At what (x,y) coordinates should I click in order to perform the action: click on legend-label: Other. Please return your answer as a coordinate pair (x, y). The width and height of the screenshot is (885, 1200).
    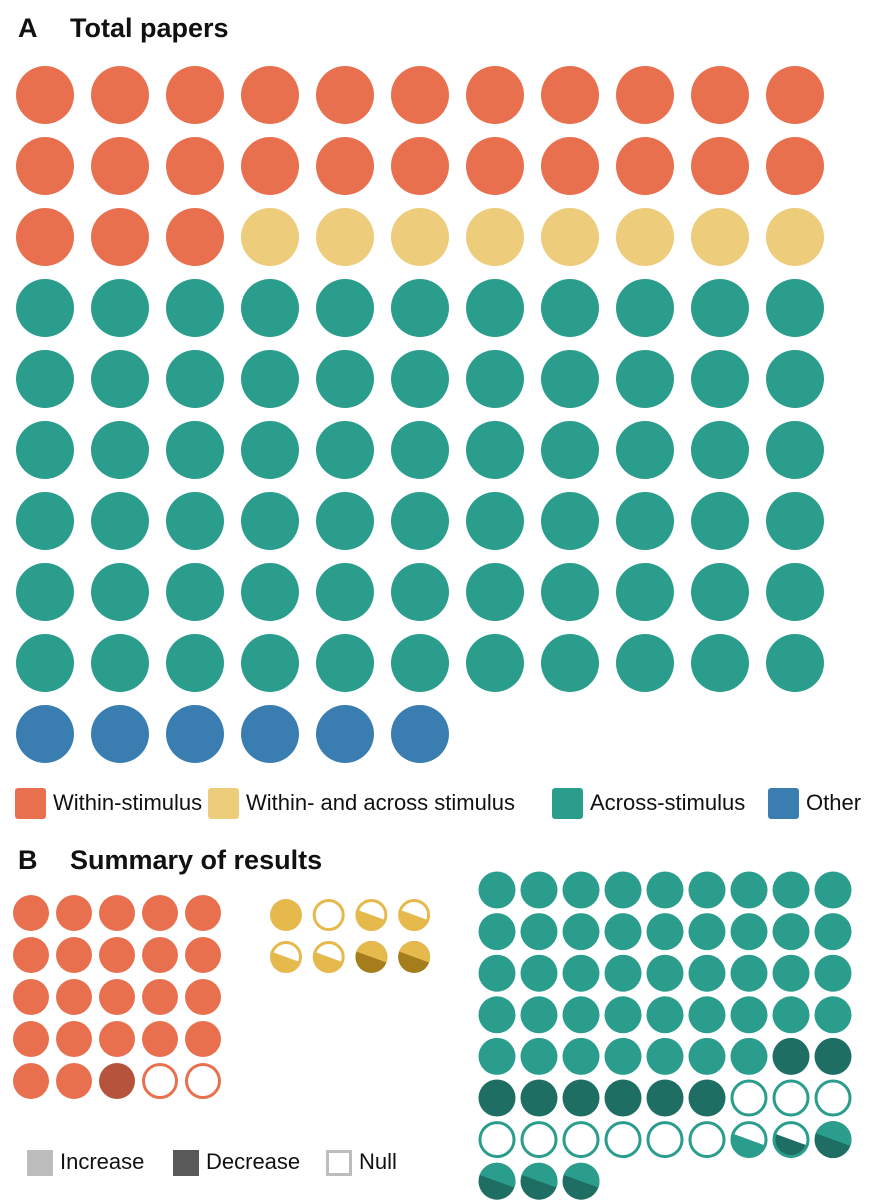
    Looking at the image, I should click on (833, 802).